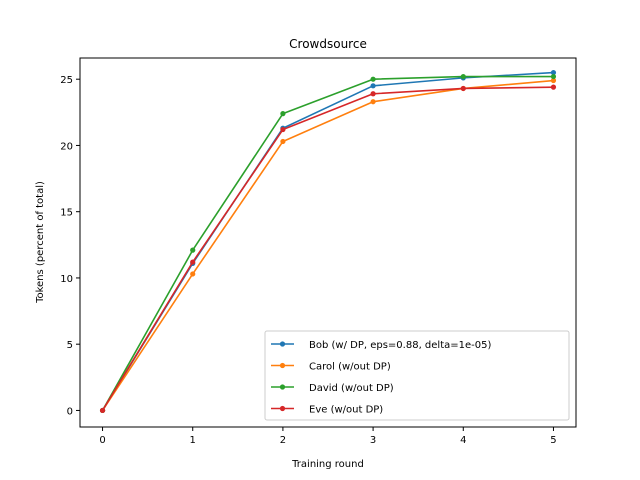  What do you see at coordinates (463, 440) in the screenshot?
I see `x-tick-label: 4` at bounding box center [463, 440].